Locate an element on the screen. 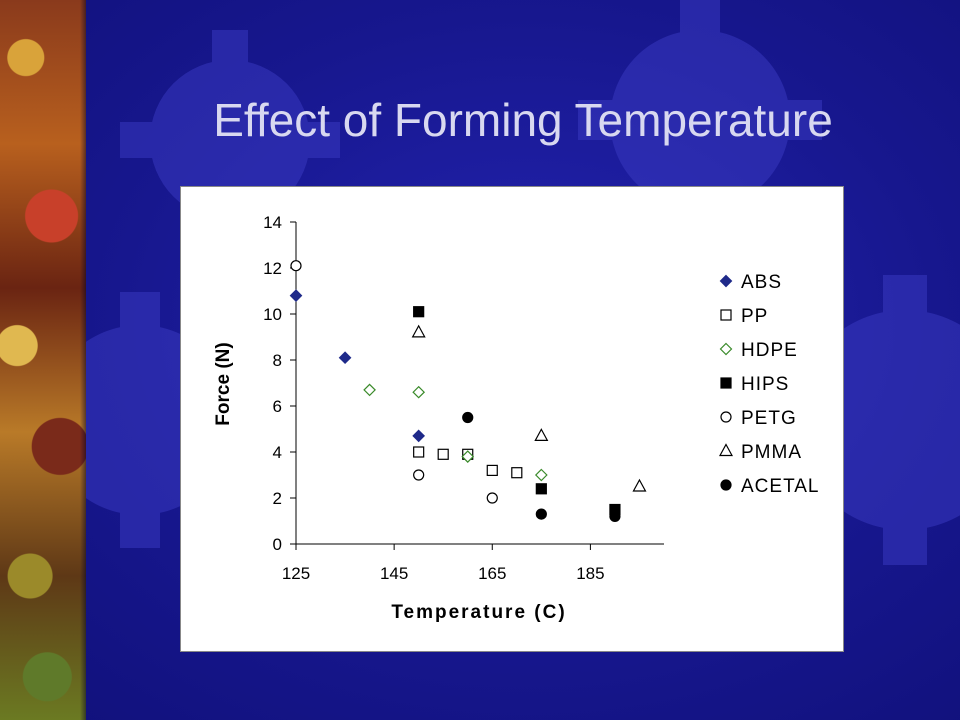 The width and height of the screenshot is (960, 720). legend-item-acetal: ACETAL is located at coordinates (770, 486).